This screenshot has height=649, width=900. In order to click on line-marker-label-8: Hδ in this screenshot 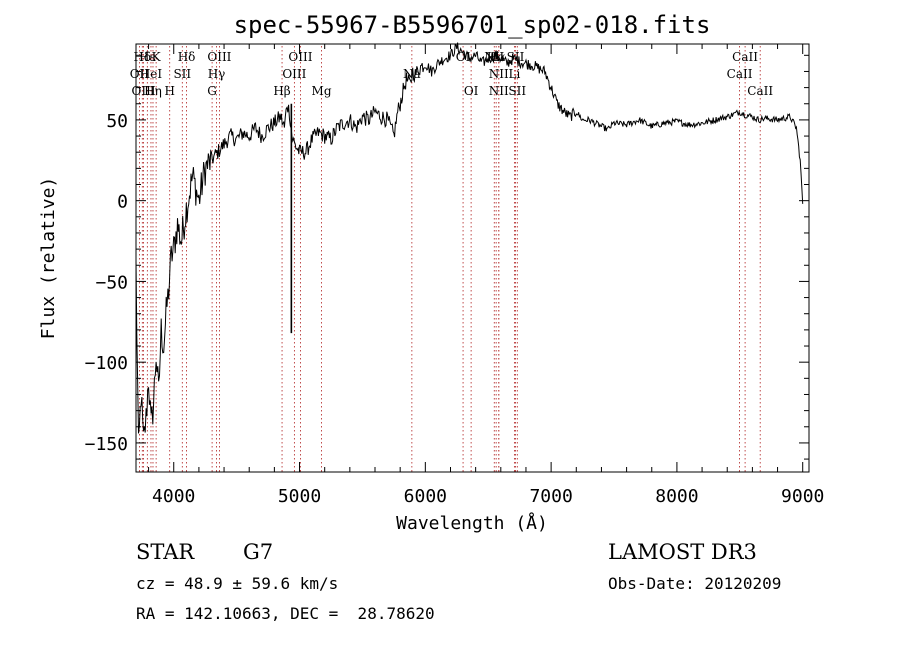, I will do `click(187, 57)`.